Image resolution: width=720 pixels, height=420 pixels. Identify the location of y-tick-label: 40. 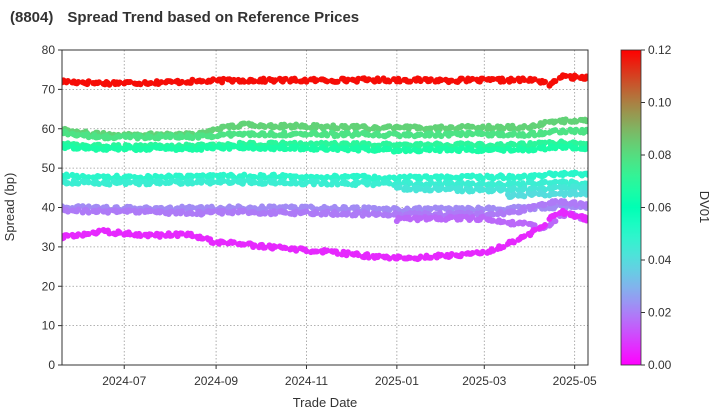
(49, 208).